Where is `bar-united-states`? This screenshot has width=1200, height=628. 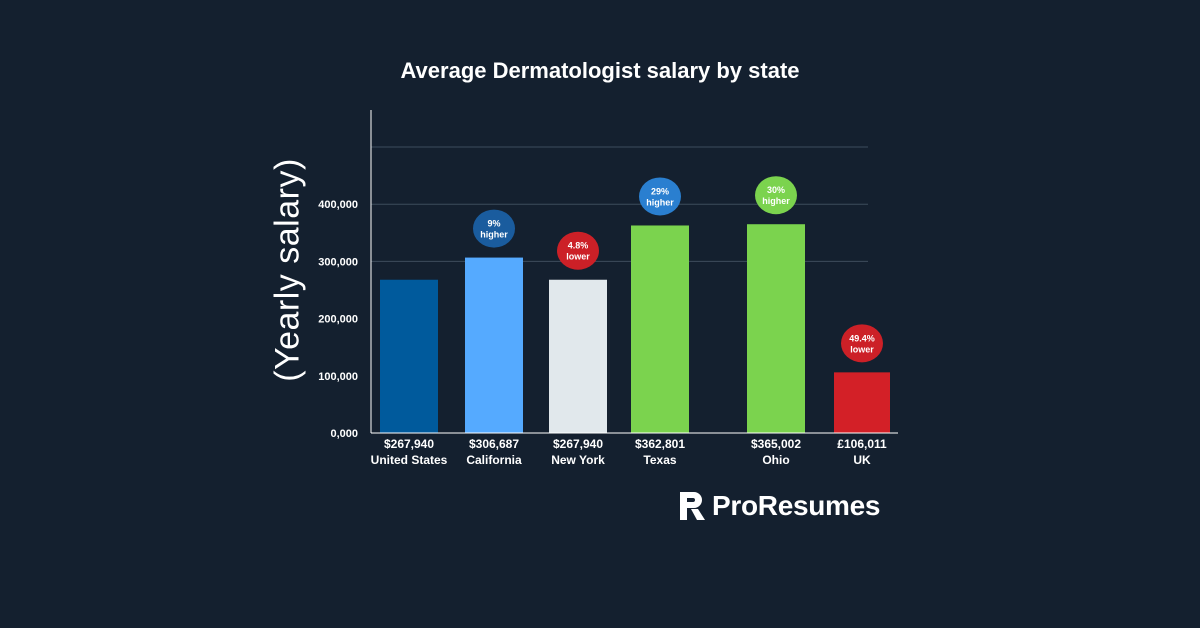 bar-united-states is located at coordinates (409, 356).